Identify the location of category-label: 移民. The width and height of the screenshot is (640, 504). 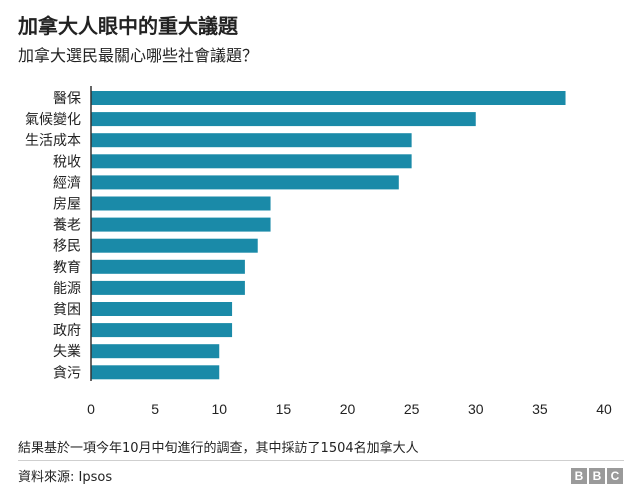
(67, 247).